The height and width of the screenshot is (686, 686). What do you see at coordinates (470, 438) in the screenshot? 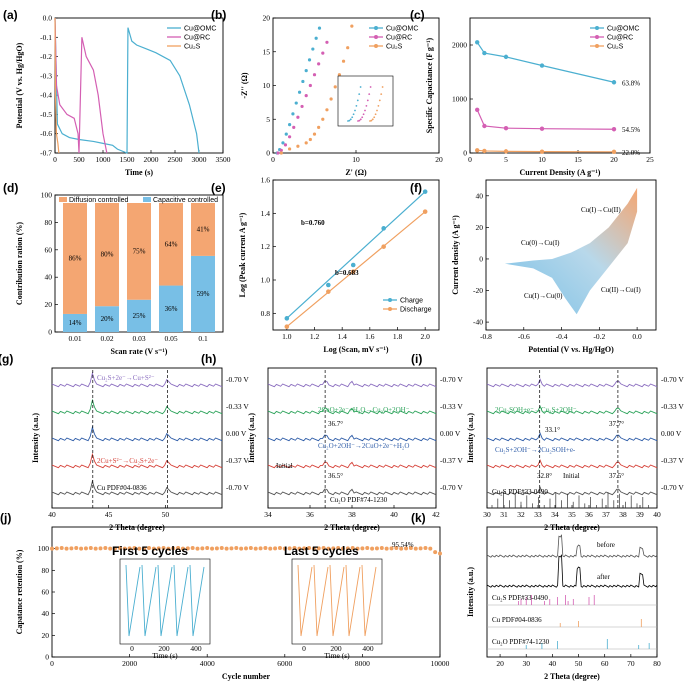
I see `y-axis-label-i: Intensity (a.u.)` at bounding box center [470, 438].